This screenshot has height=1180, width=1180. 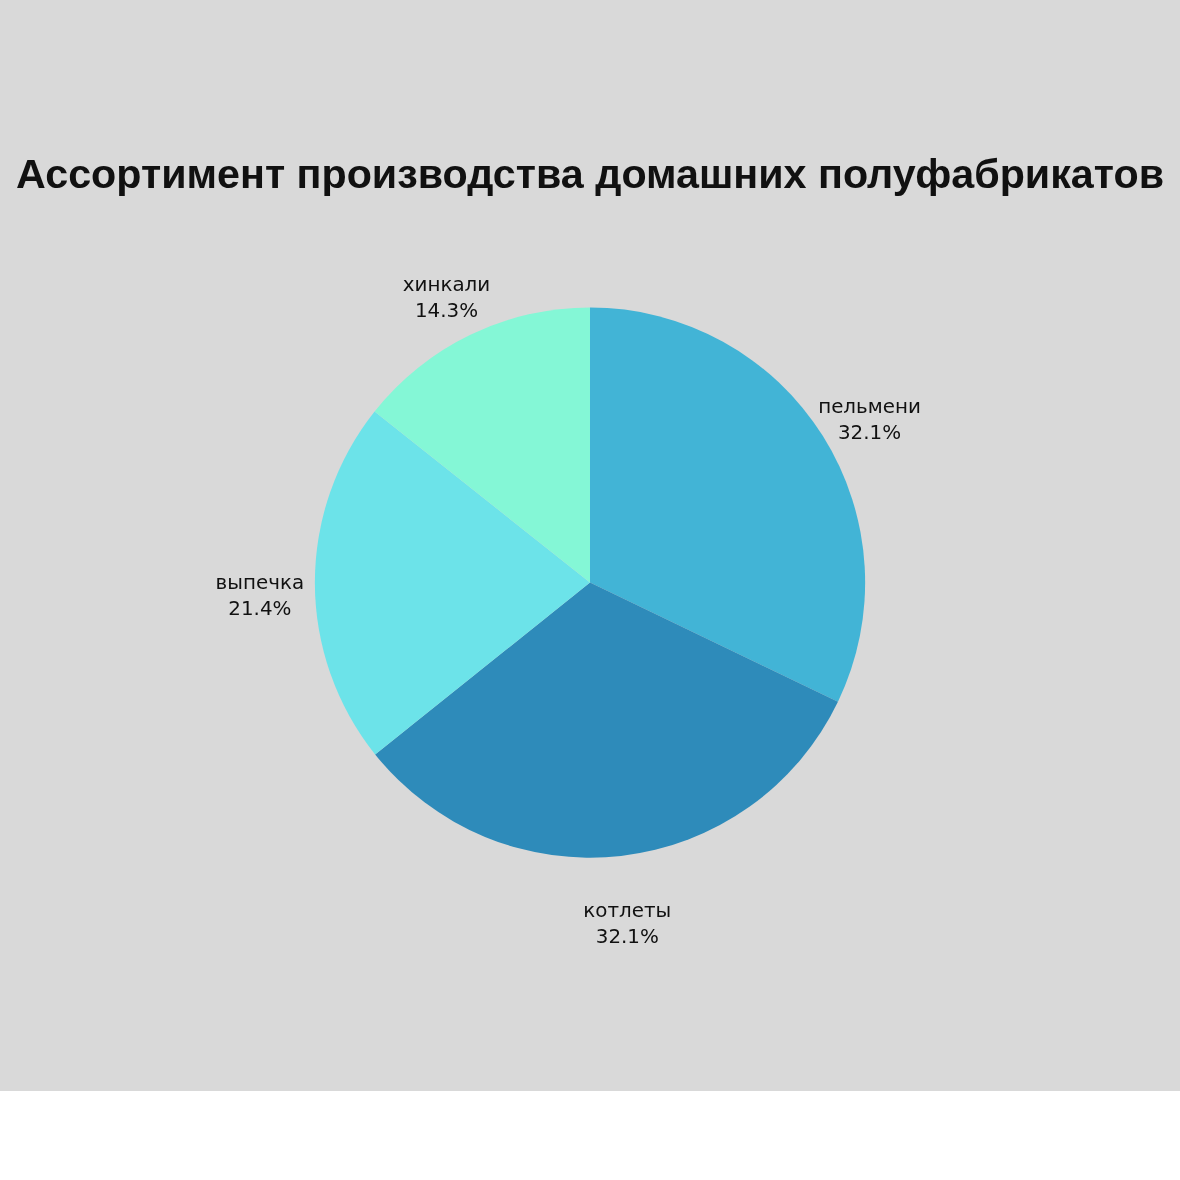 What do you see at coordinates (260, 609) in the screenshot?
I see `data-label: 21.4%` at bounding box center [260, 609].